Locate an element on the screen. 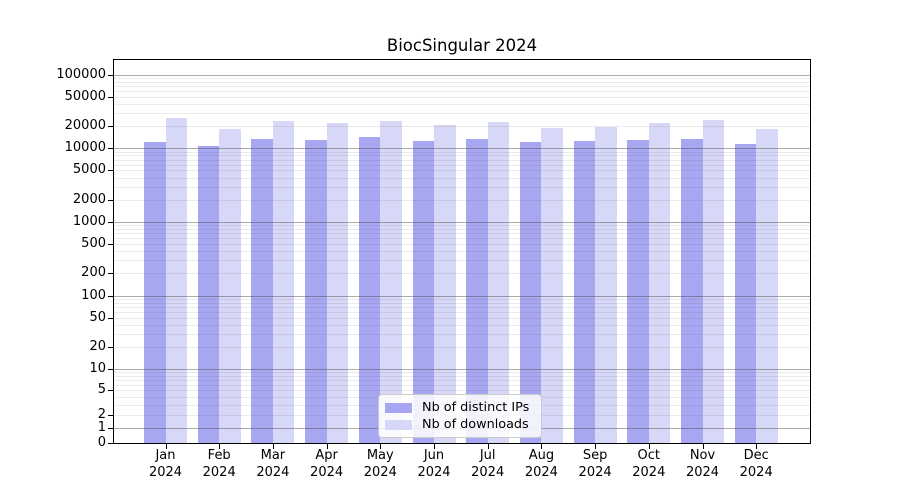 This screenshot has width=900, height=500. x-tick-month: Apr is located at coordinates (326, 455).